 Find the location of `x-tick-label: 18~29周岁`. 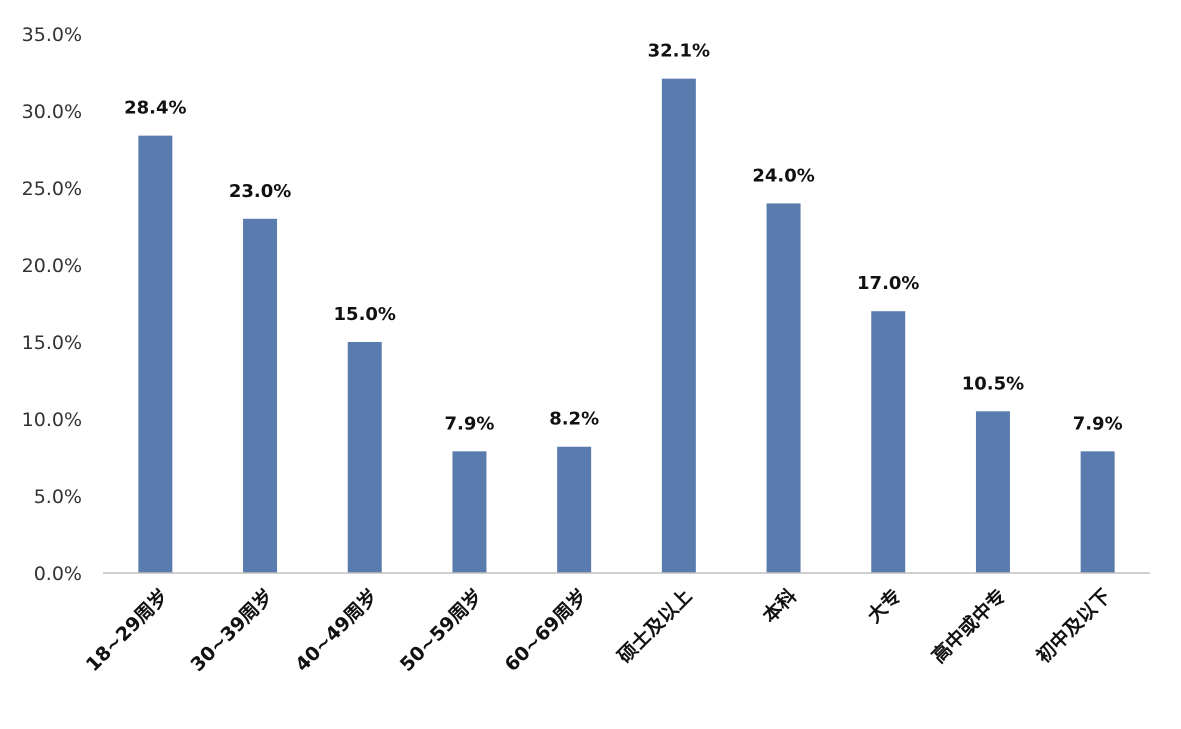

x-tick-label: 18~29周岁 is located at coordinates (127, 630).